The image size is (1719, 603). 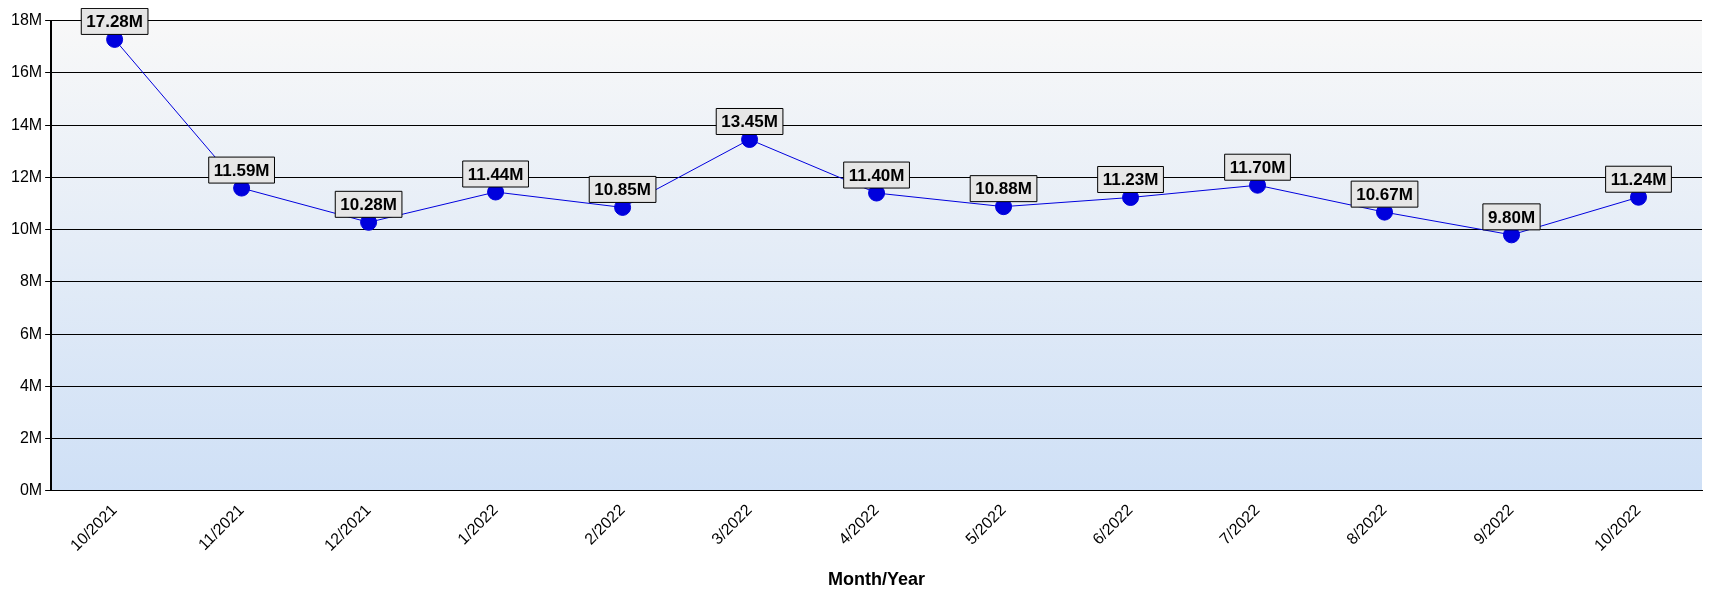 I want to click on data-label: 11.40M, so click(x=876, y=175).